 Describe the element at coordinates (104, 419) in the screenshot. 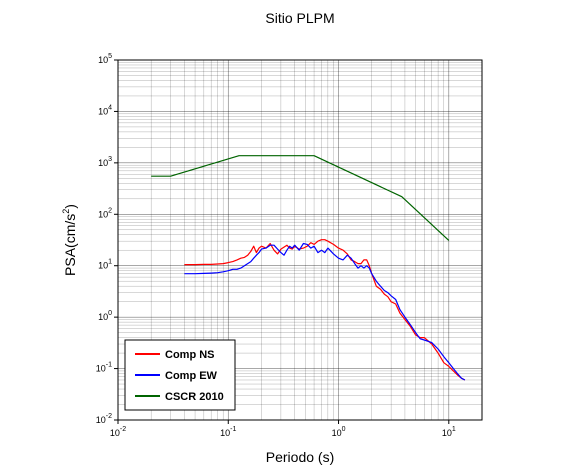

I see `y-tick-label: 10⁻²` at that location.